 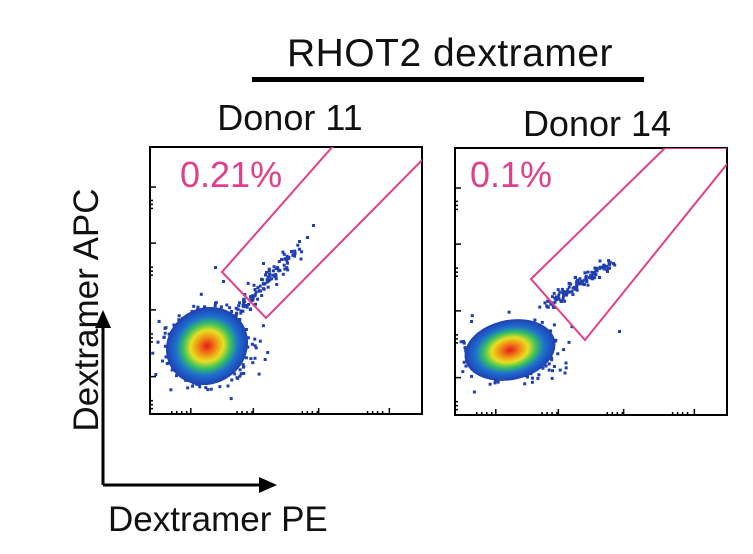 What do you see at coordinates (218, 519) in the screenshot?
I see `x-axis-label: Dextramer PE` at bounding box center [218, 519].